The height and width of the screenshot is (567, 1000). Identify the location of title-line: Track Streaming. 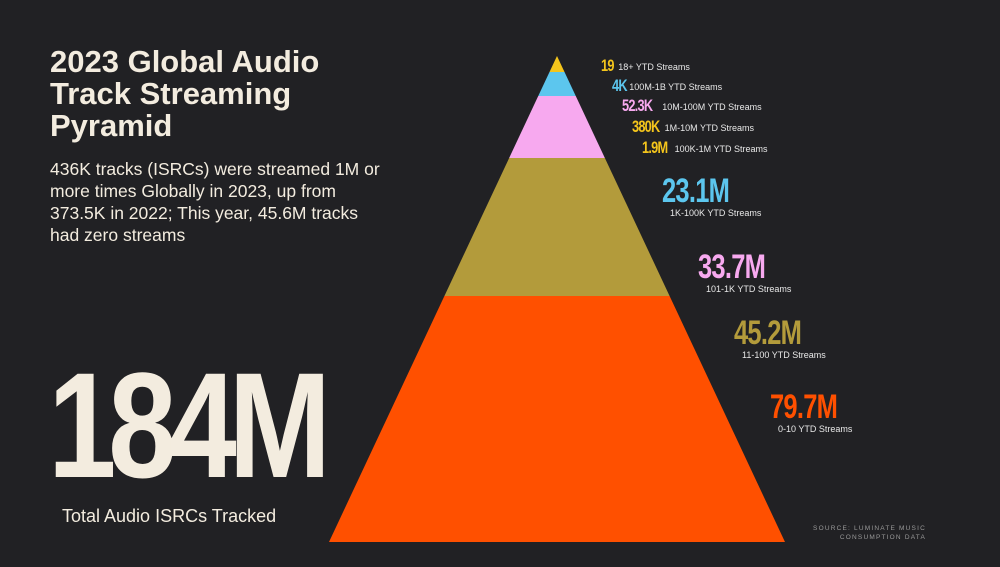
(171, 93).